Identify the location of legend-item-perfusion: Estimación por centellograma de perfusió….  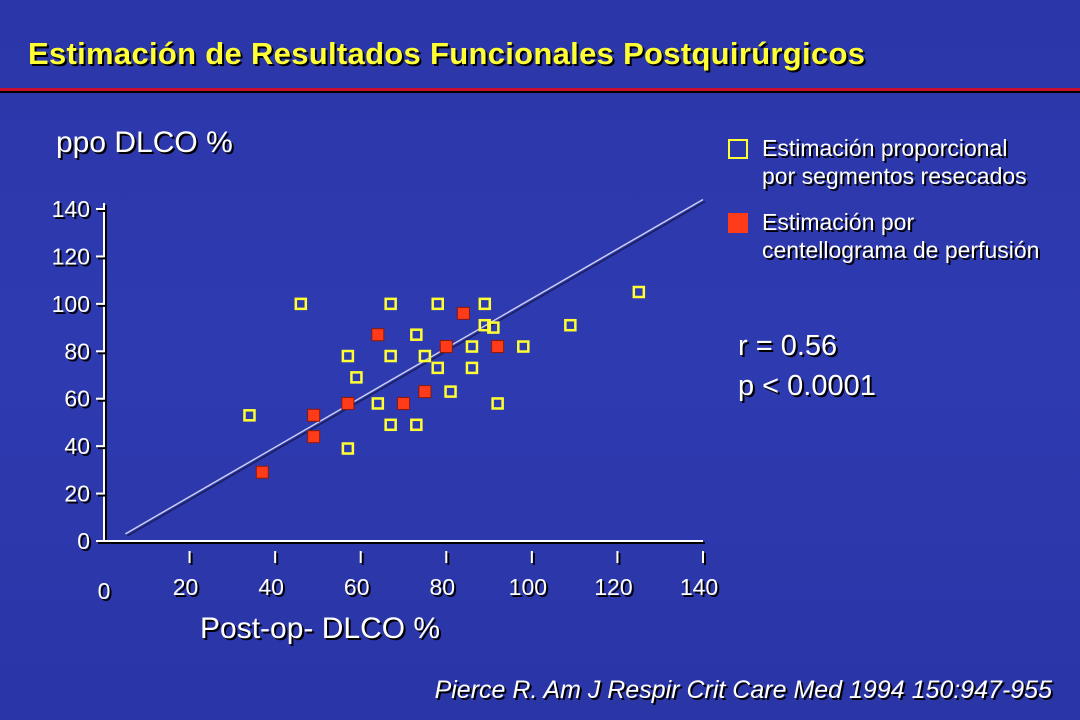
(883, 236).